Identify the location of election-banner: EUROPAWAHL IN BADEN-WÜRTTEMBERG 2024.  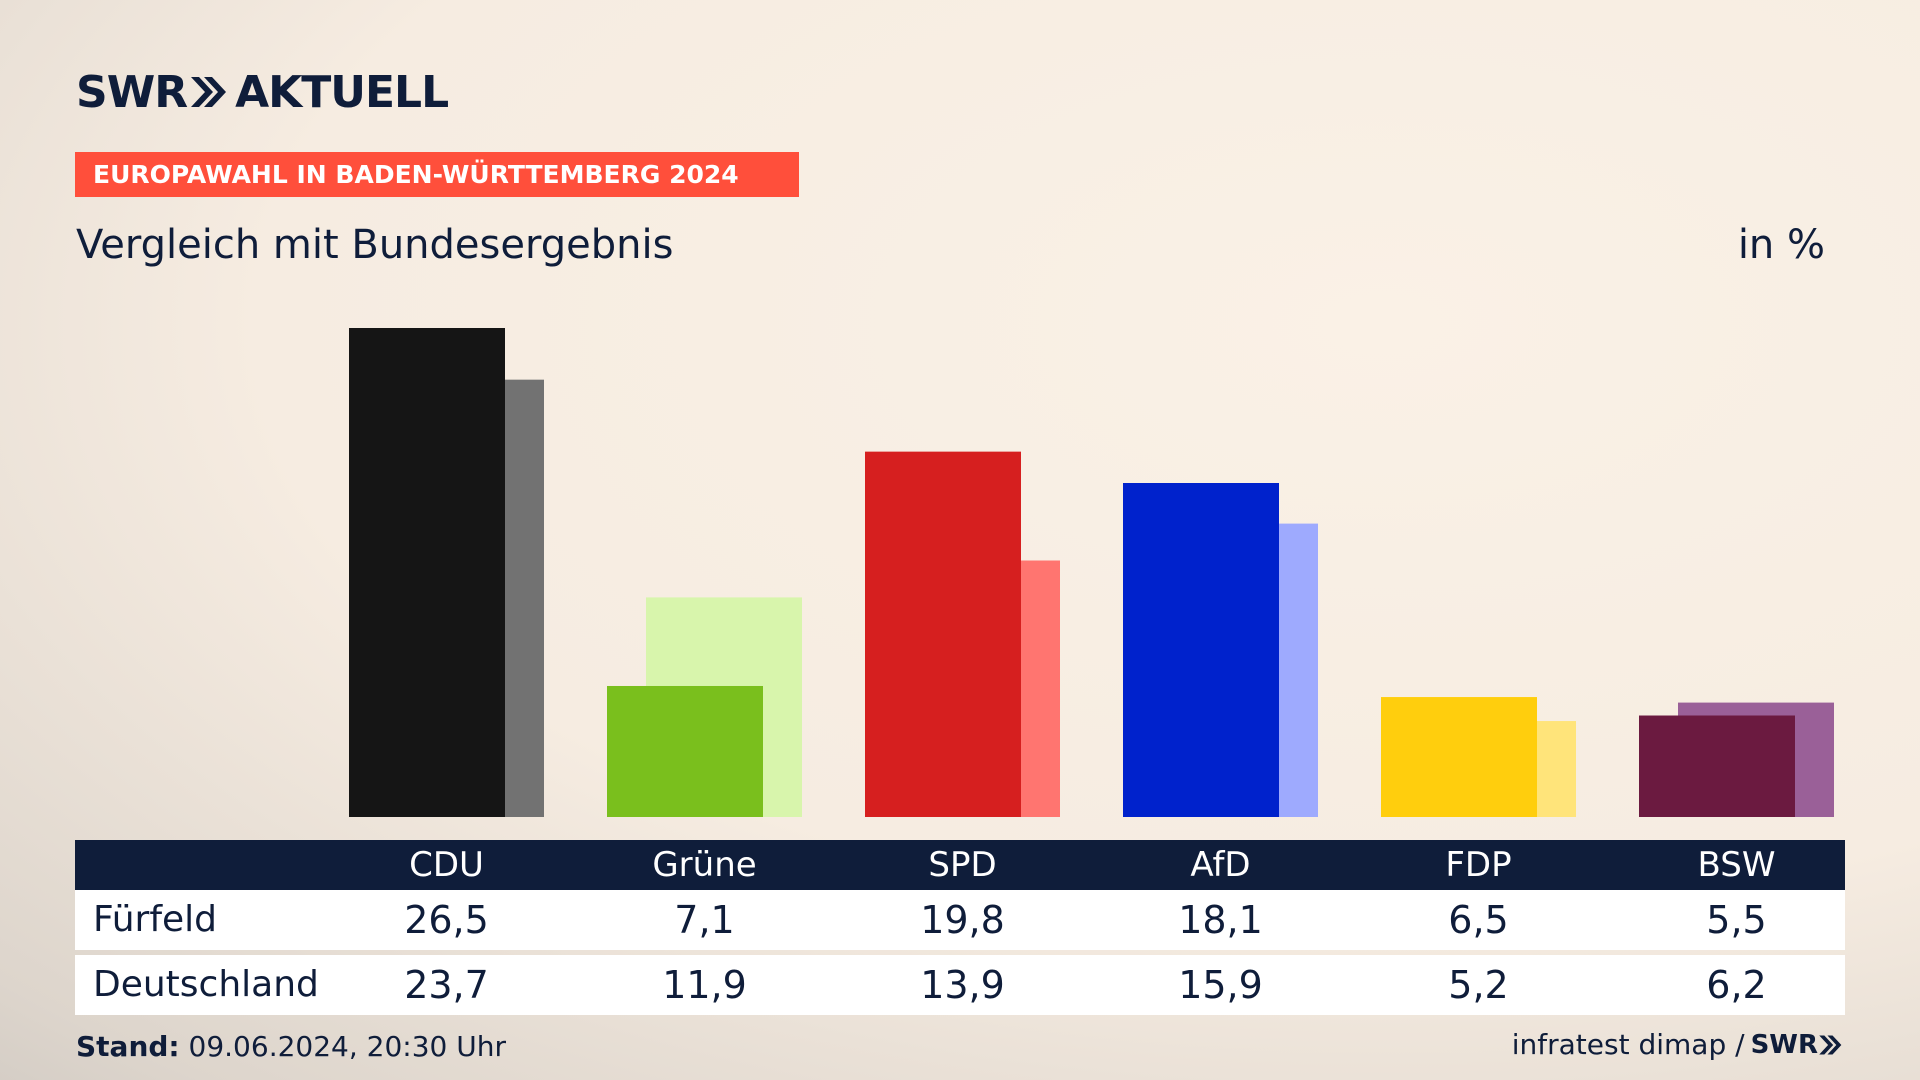
(437, 174).